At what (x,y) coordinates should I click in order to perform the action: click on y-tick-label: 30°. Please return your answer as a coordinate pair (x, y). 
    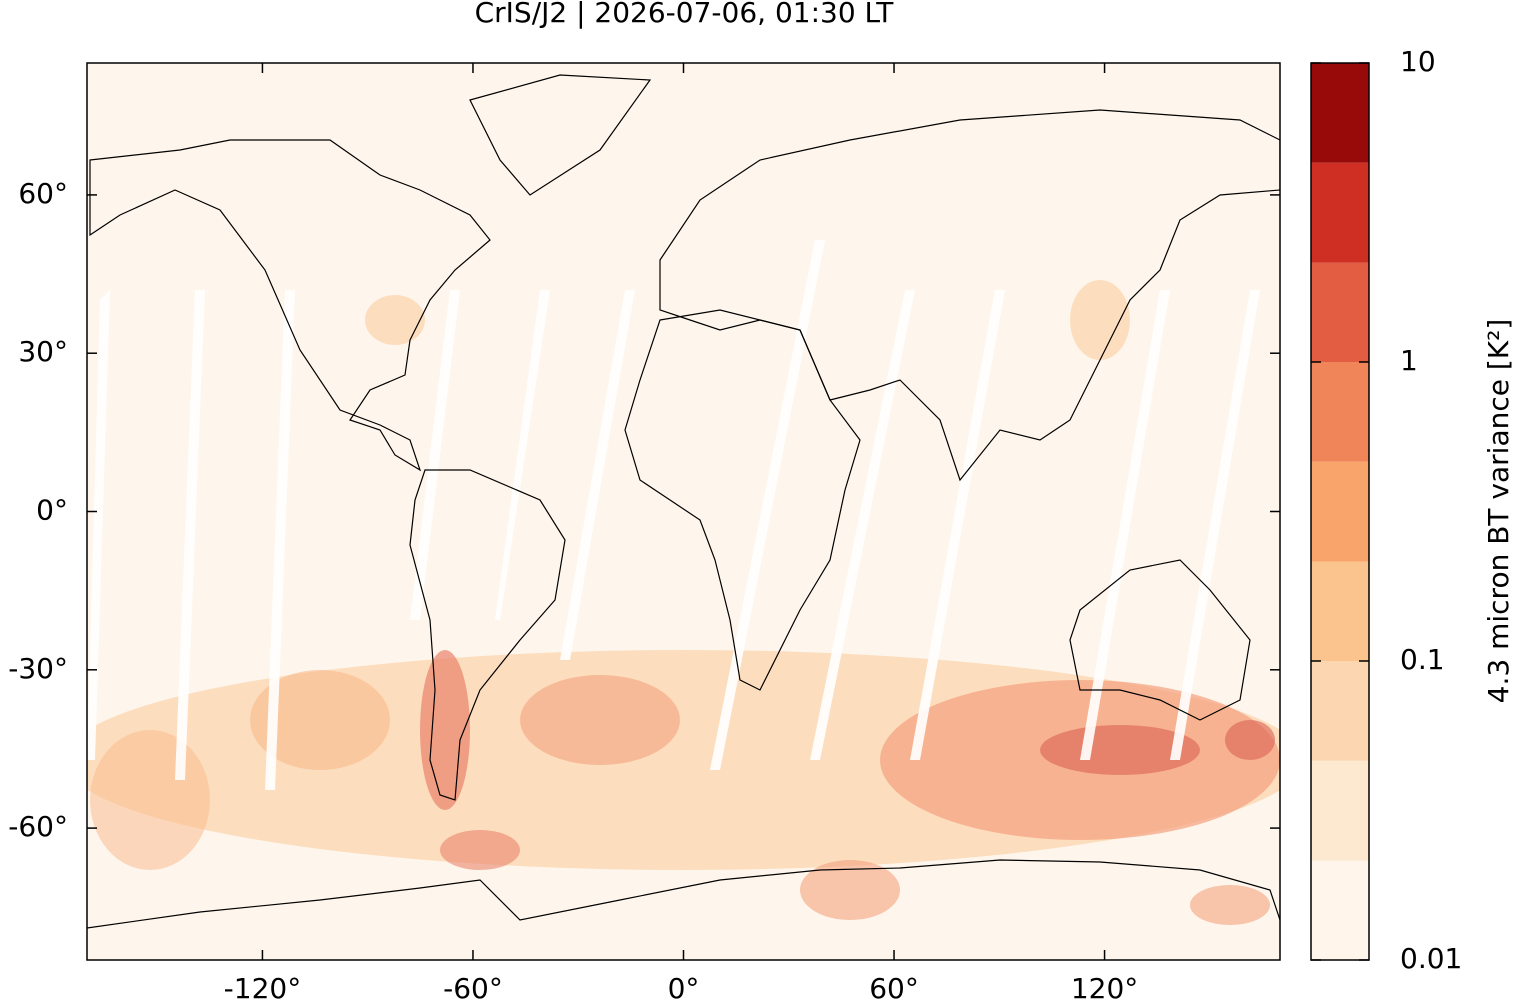
    Looking at the image, I should click on (43, 351).